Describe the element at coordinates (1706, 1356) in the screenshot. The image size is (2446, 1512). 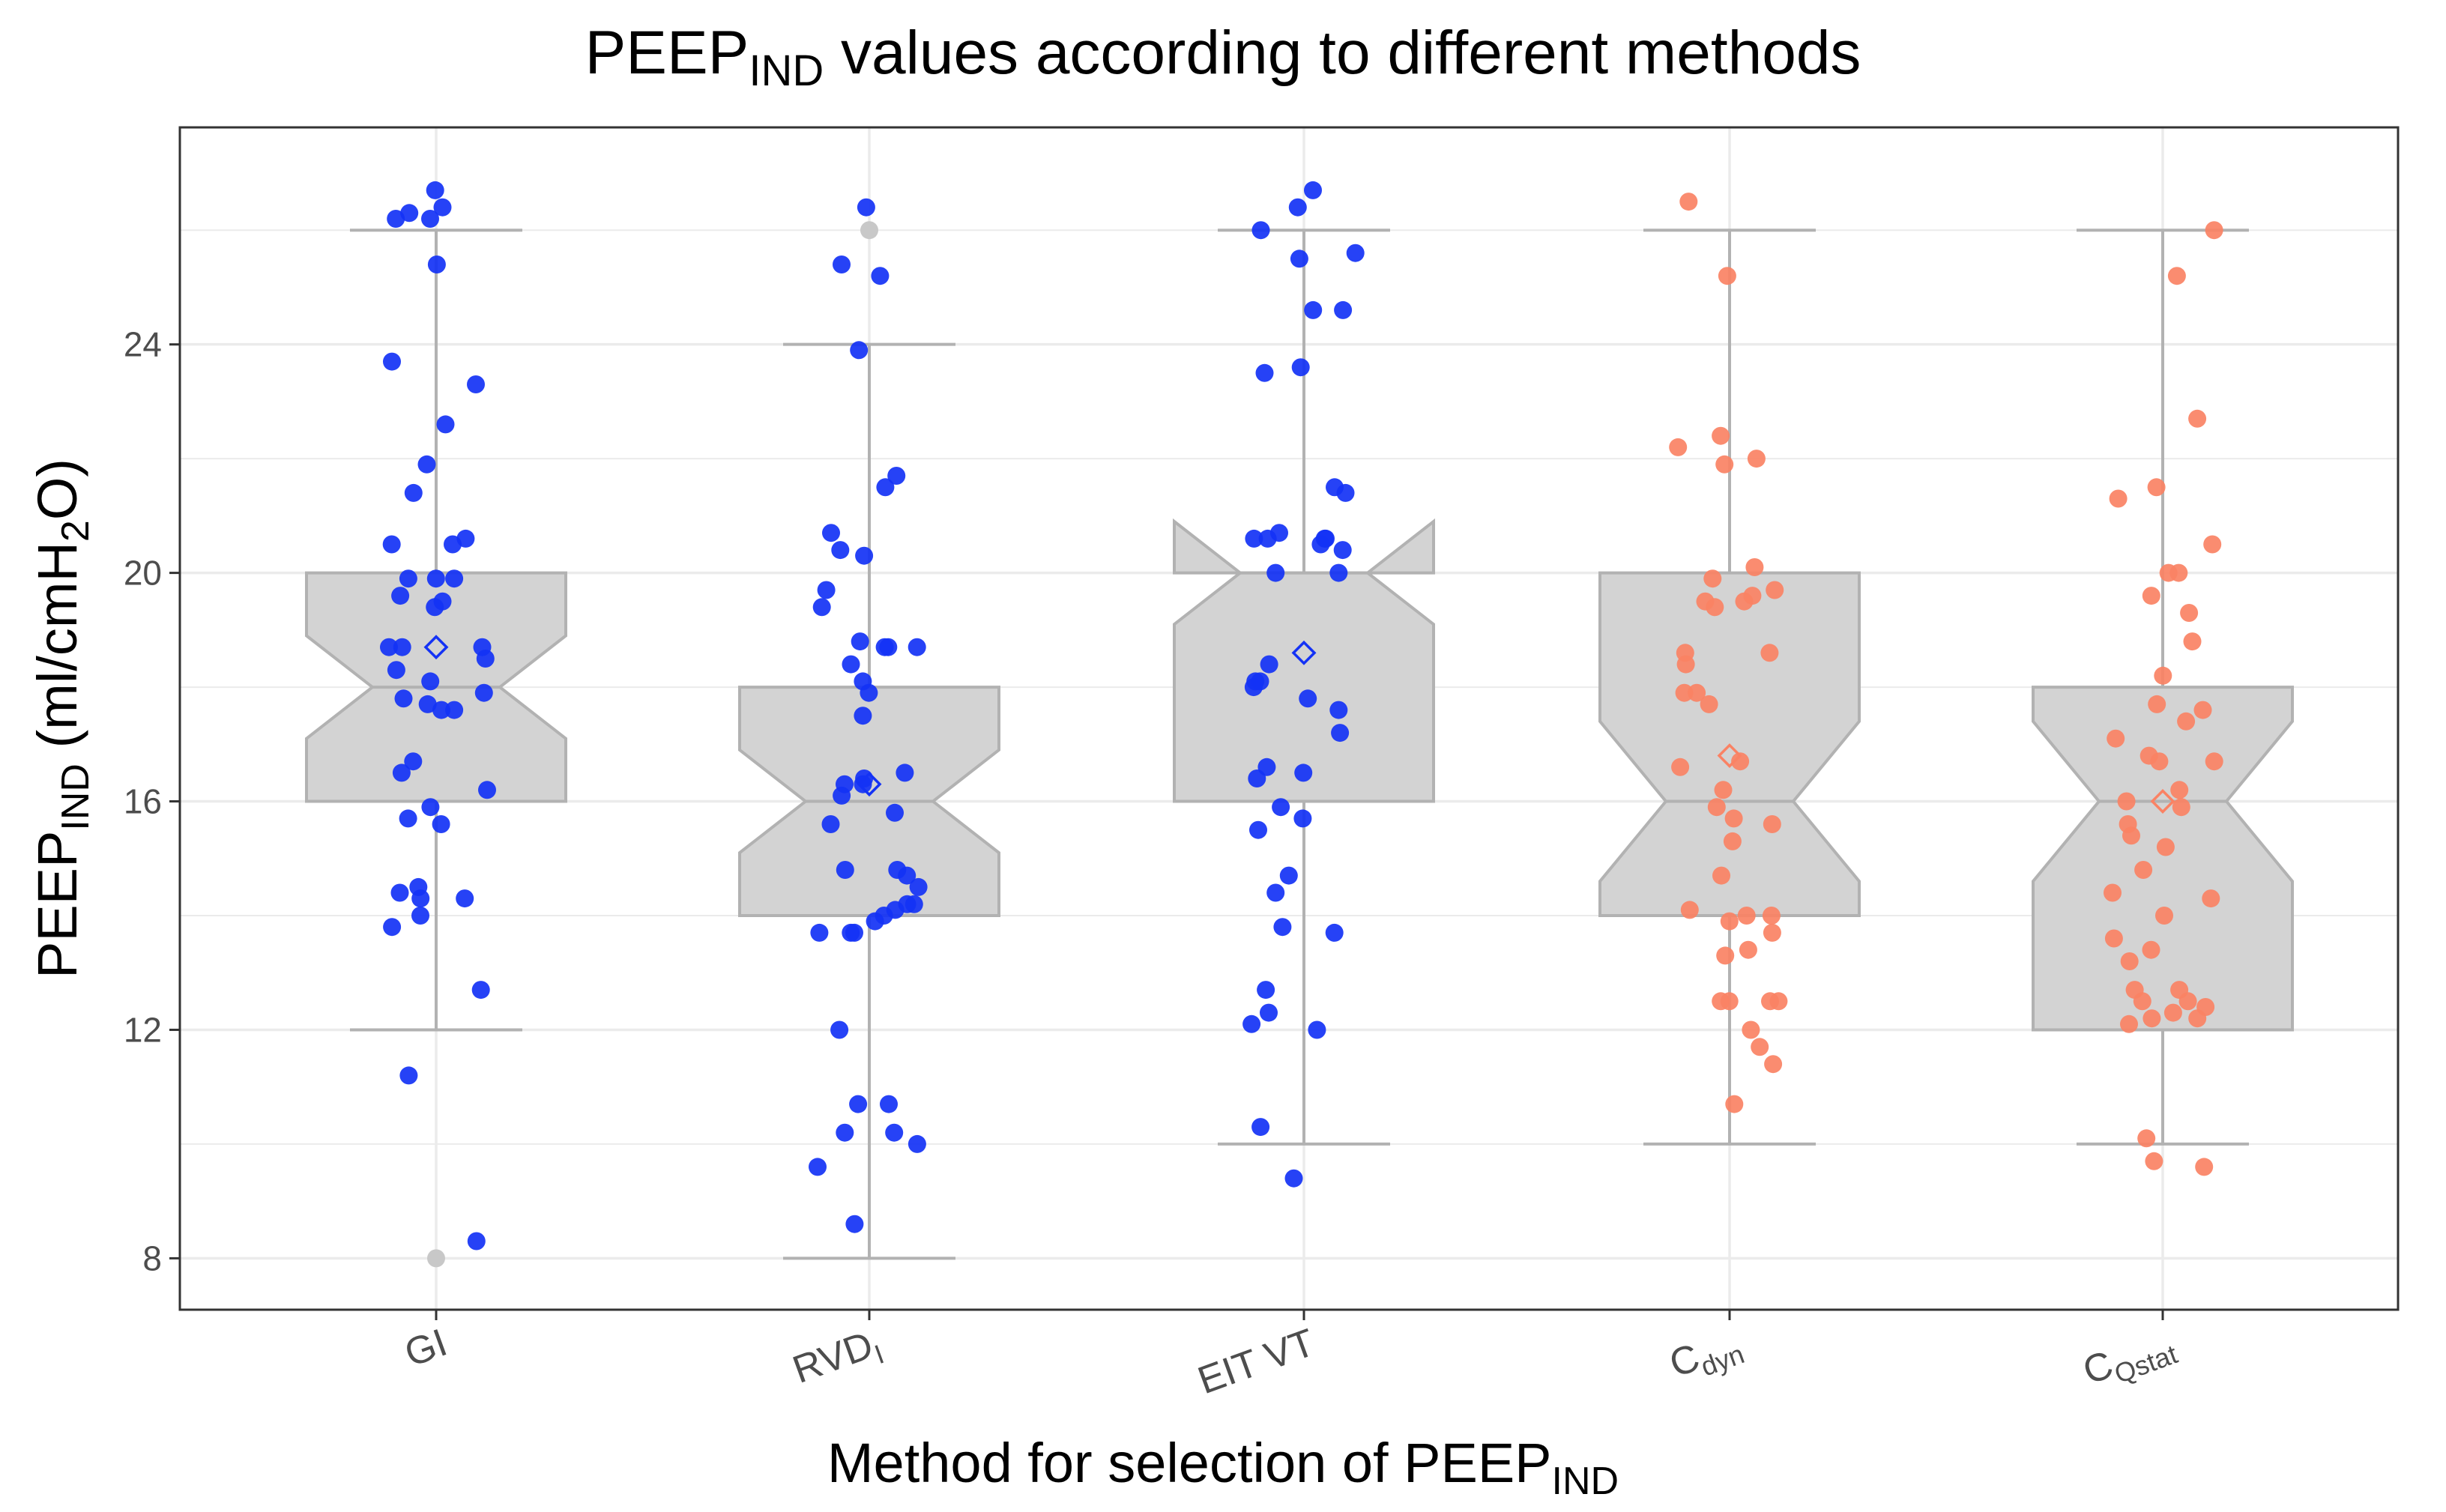
I see `x-tick-label: Cdyn` at that location.